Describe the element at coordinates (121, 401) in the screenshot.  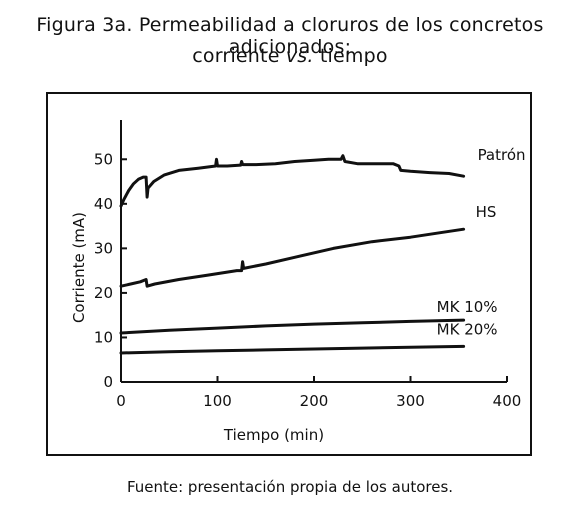
I see `x-tick-label: 0` at that location.